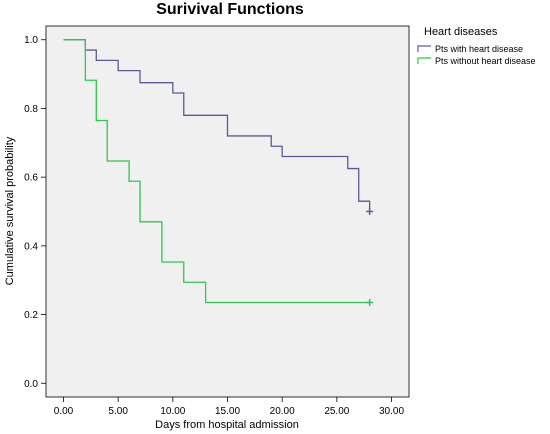  I want to click on y-tick-label: 1.0, so click(31, 40).